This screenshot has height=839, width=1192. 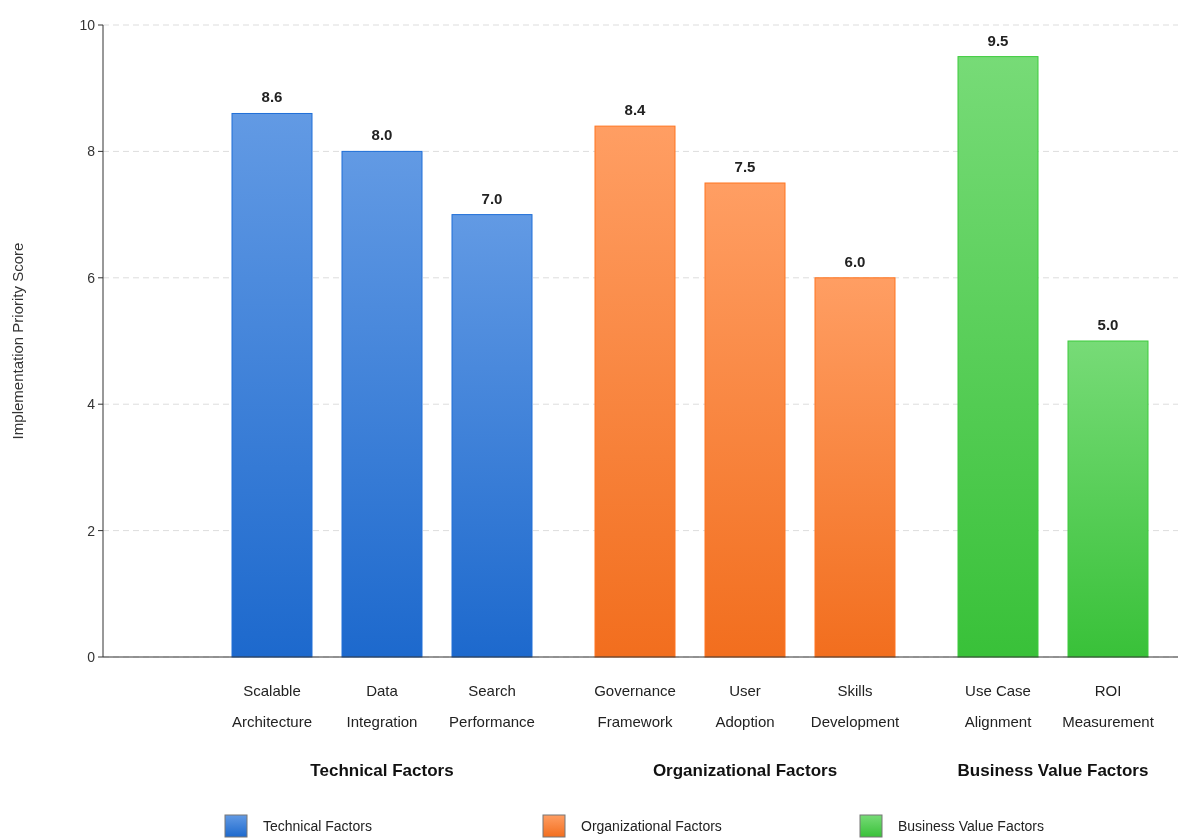 What do you see at coordinates (745, 166) in the screenshot?
I see `data-label: 7.5` at bounding box center [745, 166].